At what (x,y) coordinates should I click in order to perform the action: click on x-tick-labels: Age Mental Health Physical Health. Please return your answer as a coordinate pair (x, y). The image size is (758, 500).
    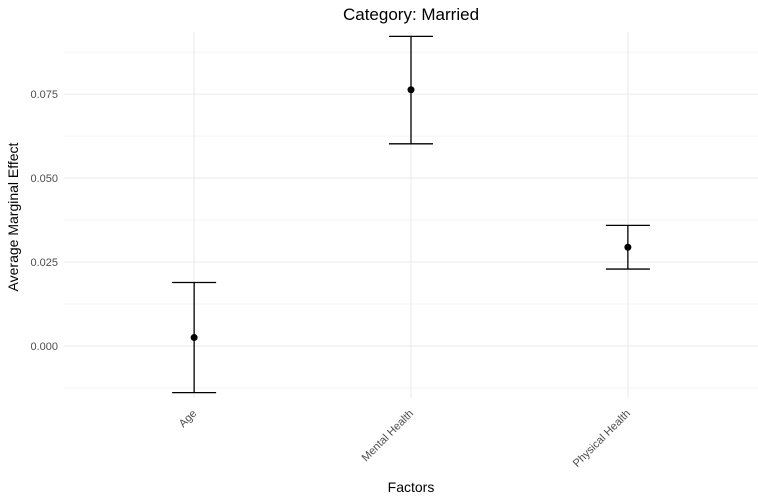
    Looking at the image, I should click on (405, 439).